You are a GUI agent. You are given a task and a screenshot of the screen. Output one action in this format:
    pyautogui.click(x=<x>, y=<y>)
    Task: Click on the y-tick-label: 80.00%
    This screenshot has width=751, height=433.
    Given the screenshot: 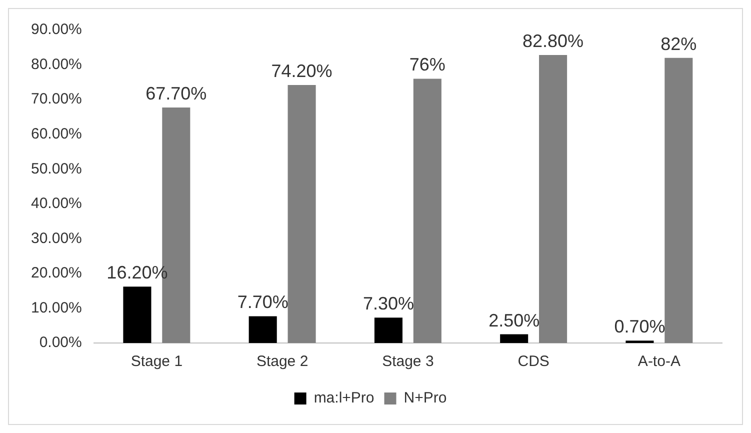 What is the action you would take?
    pyautogui.click(x=56, y=64)
    